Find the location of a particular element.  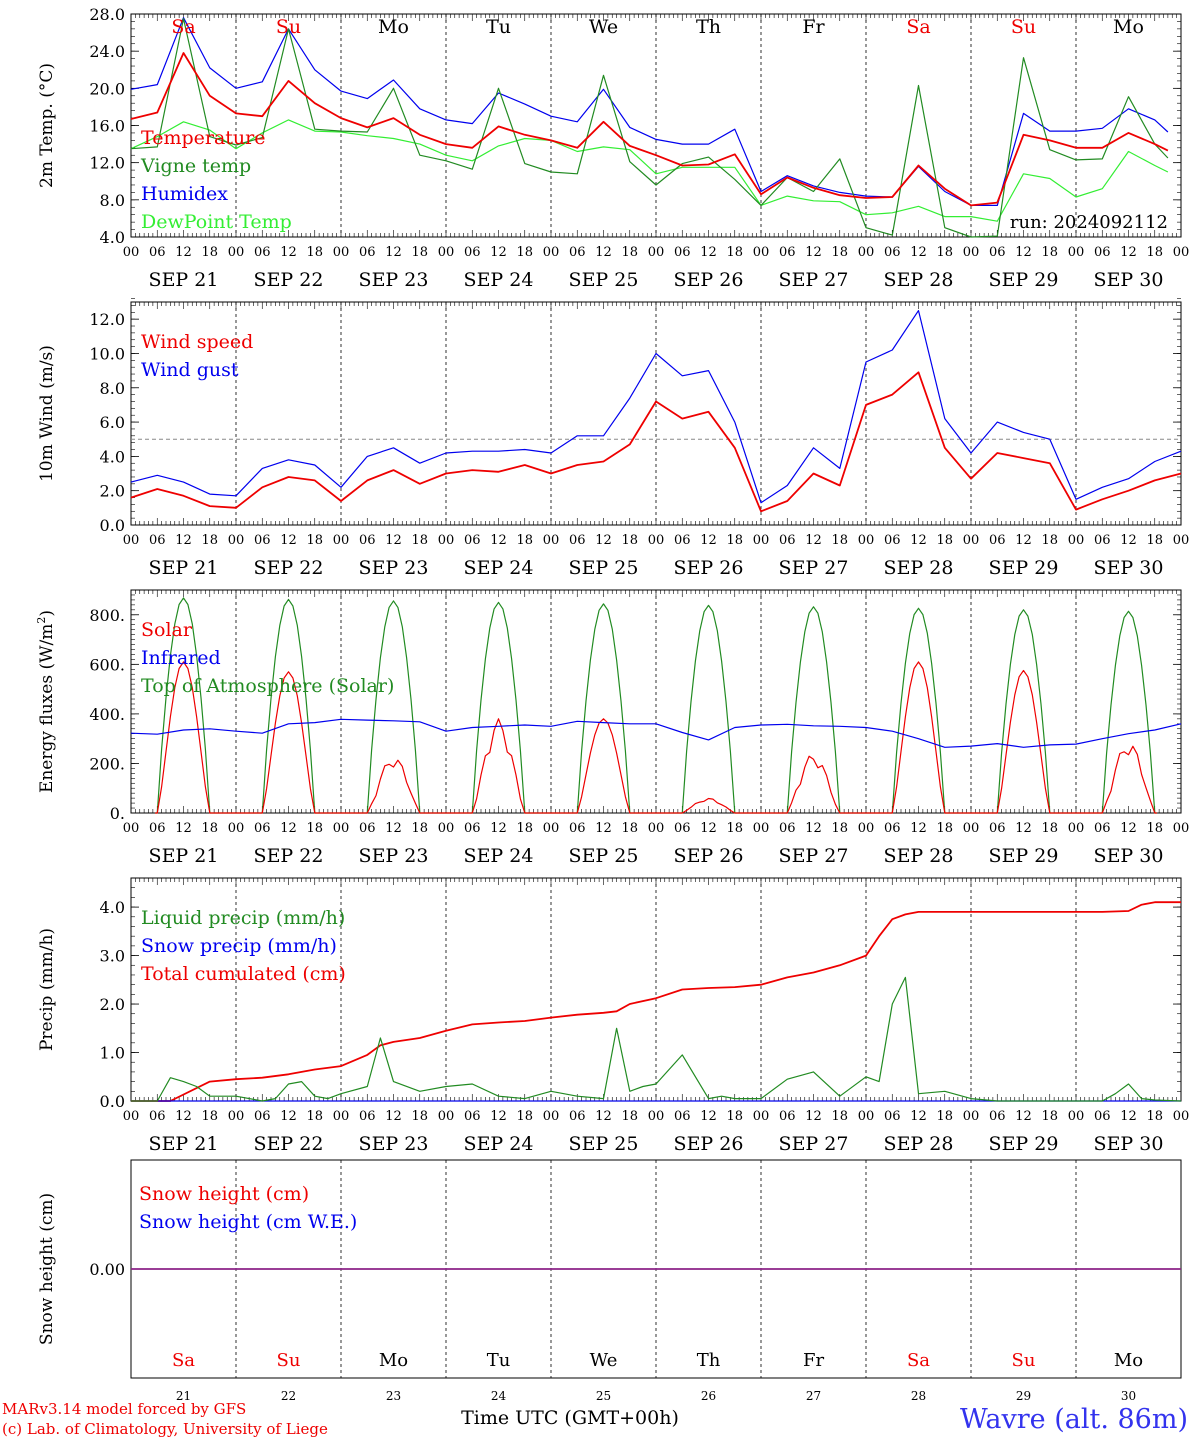

day-number-label: 26 is located at coordinates (708, 1396).